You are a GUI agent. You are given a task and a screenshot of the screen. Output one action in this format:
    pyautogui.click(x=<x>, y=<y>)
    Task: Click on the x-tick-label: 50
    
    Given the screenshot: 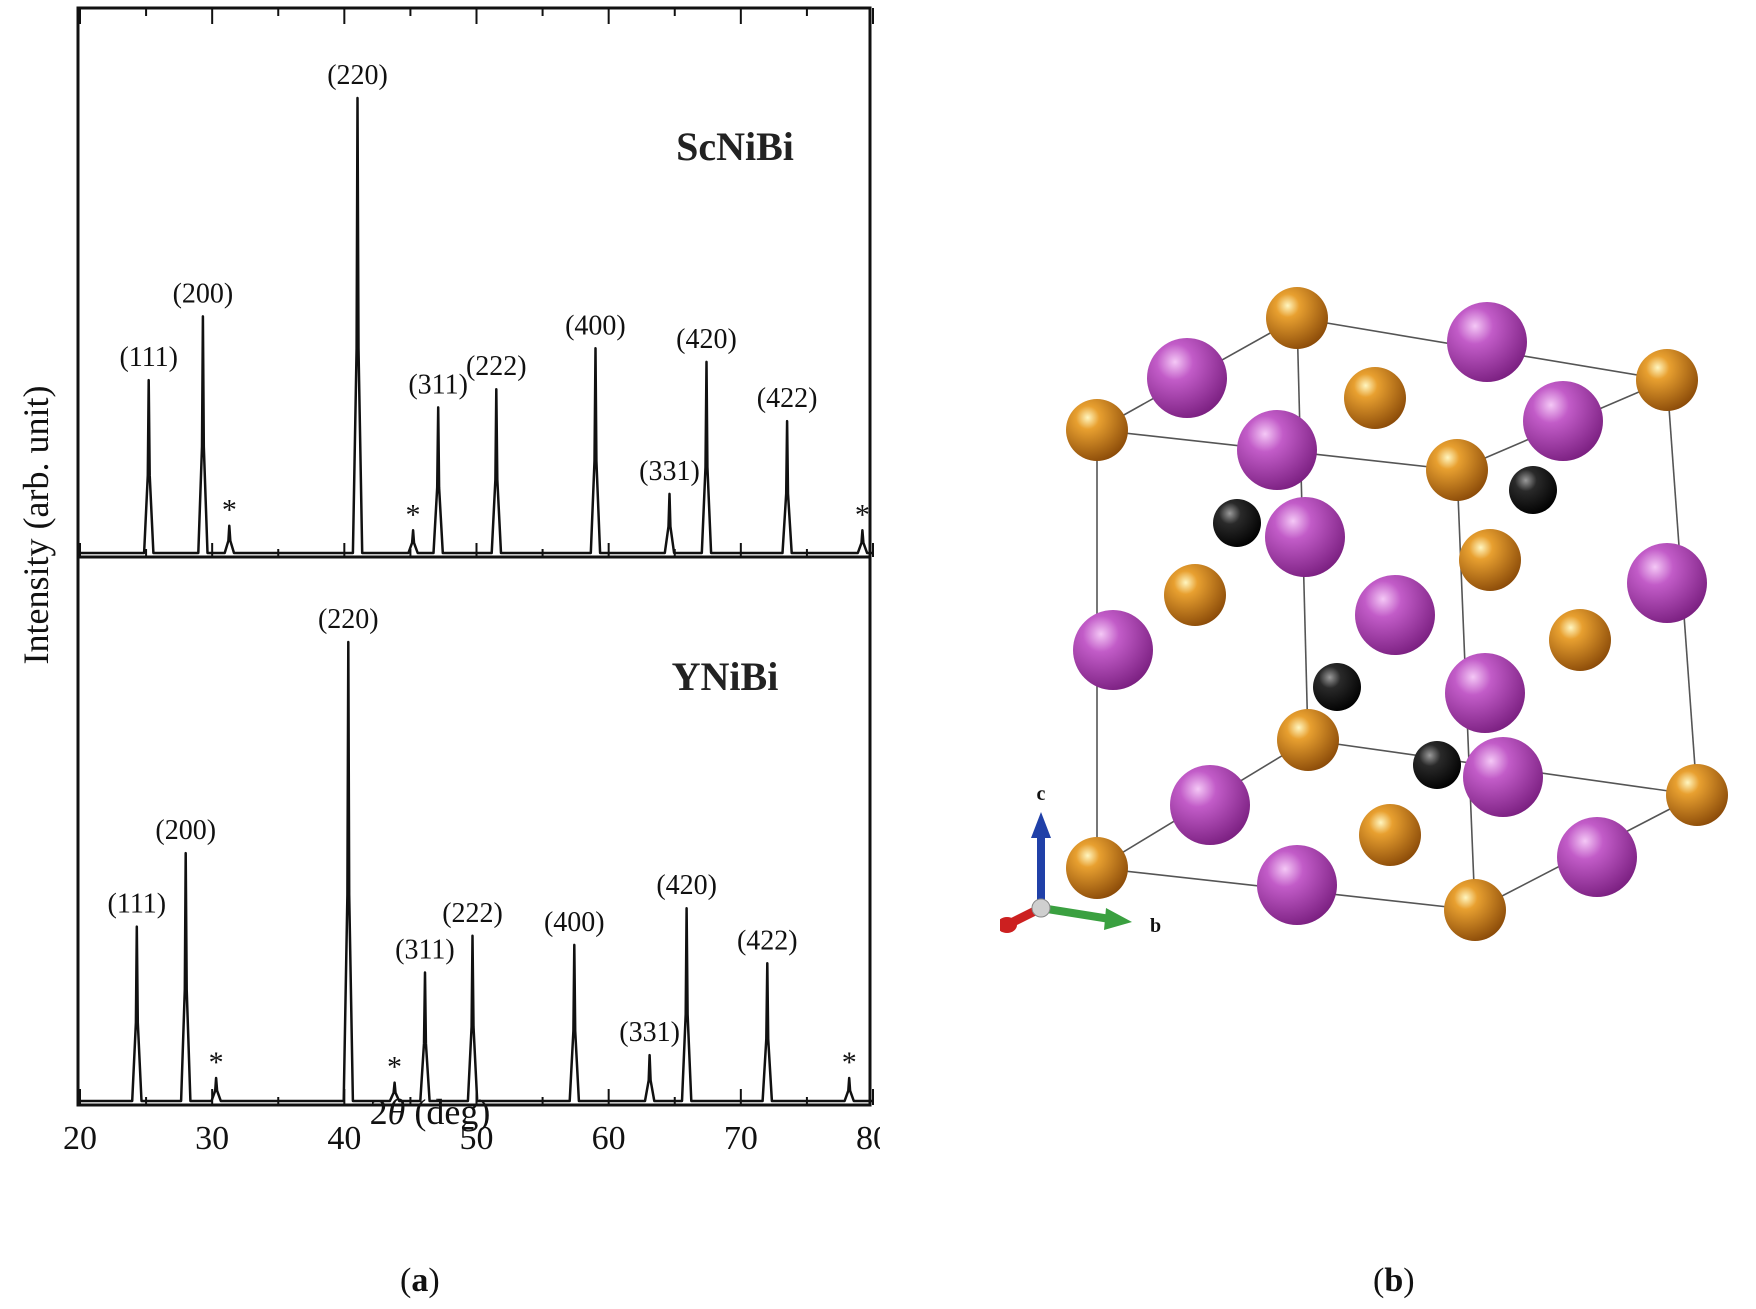 What is the action you would take?
    pyautogui.click(x=477, y=1138)
    